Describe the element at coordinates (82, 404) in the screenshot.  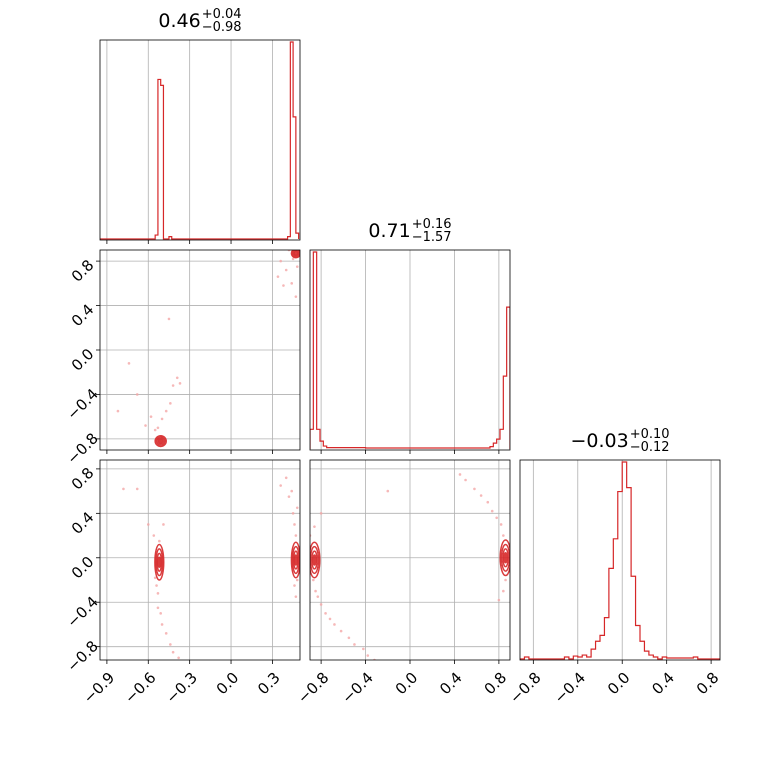
I see `y-tick-label: −0.4` at that location.